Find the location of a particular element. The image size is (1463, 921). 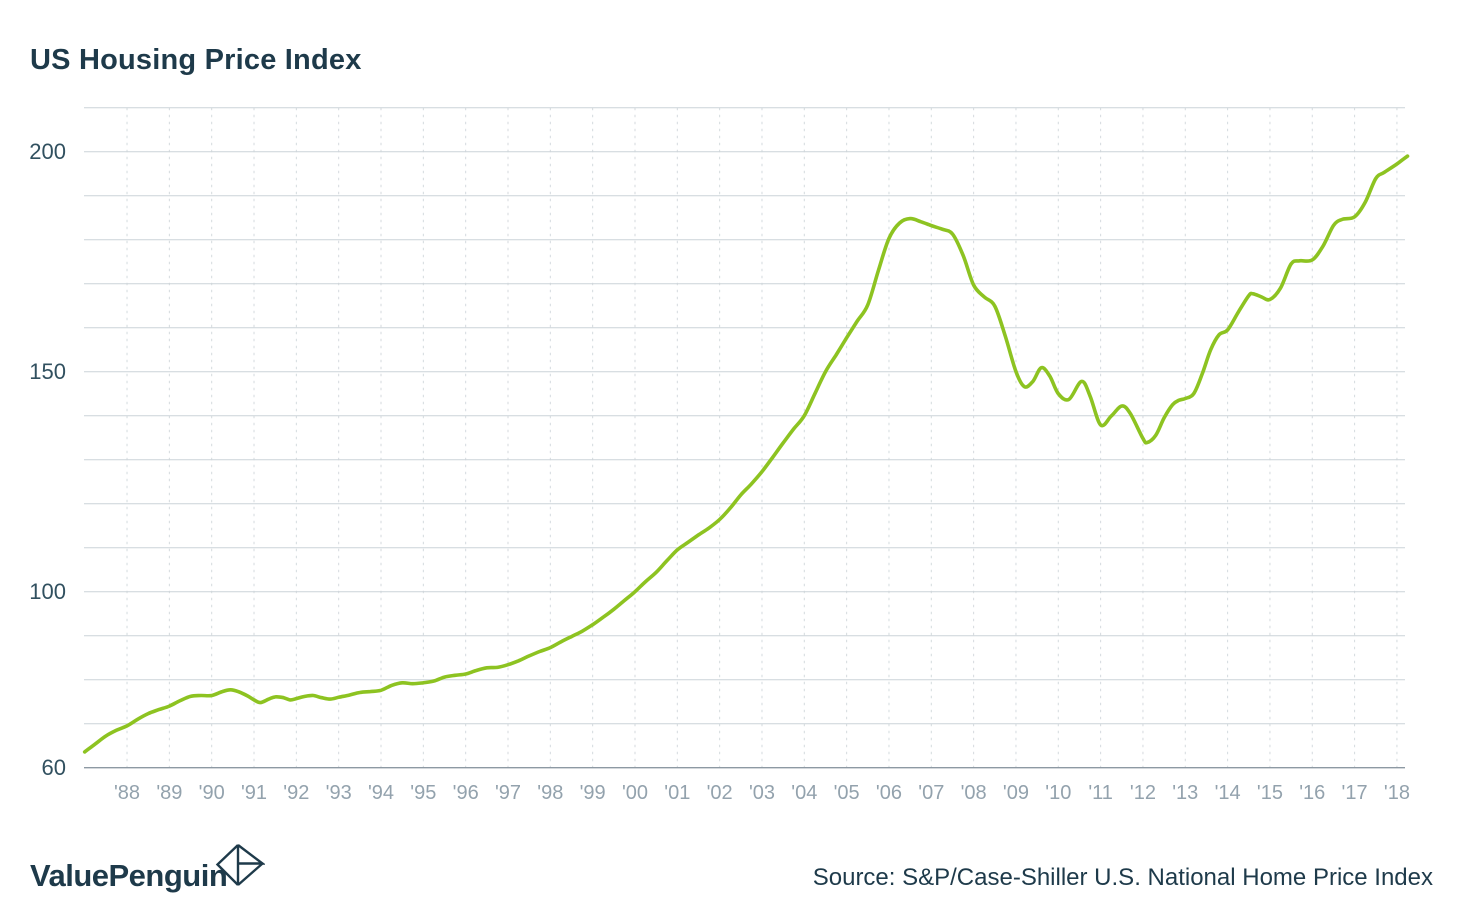

y-axis-tick-label: 60 is located at coordinates (54, 767).